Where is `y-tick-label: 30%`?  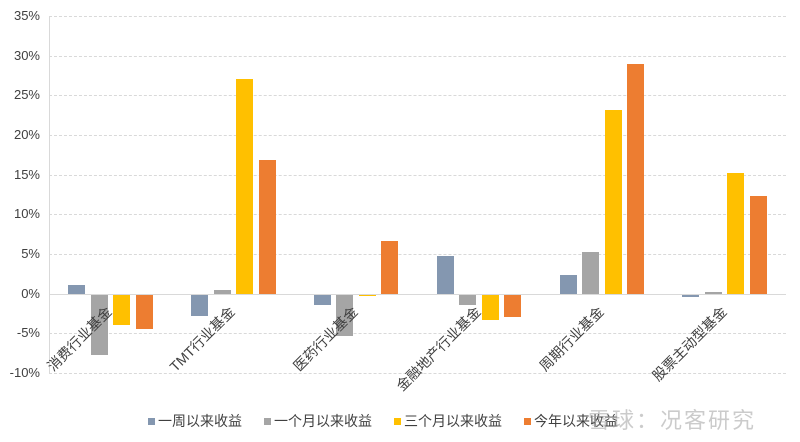 y-tick-label: 30% is located at coordinates (26, 55).